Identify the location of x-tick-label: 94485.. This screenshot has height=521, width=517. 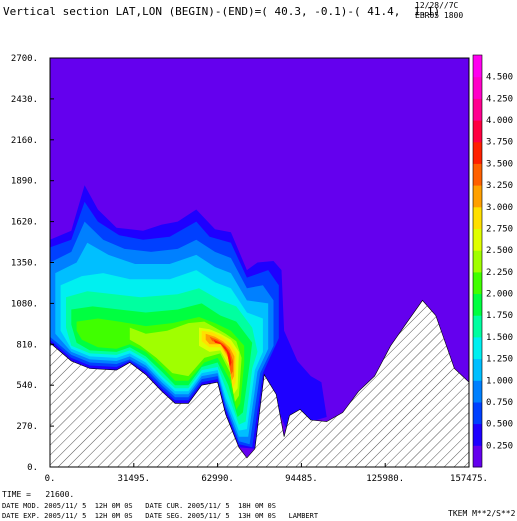
(301, 479).